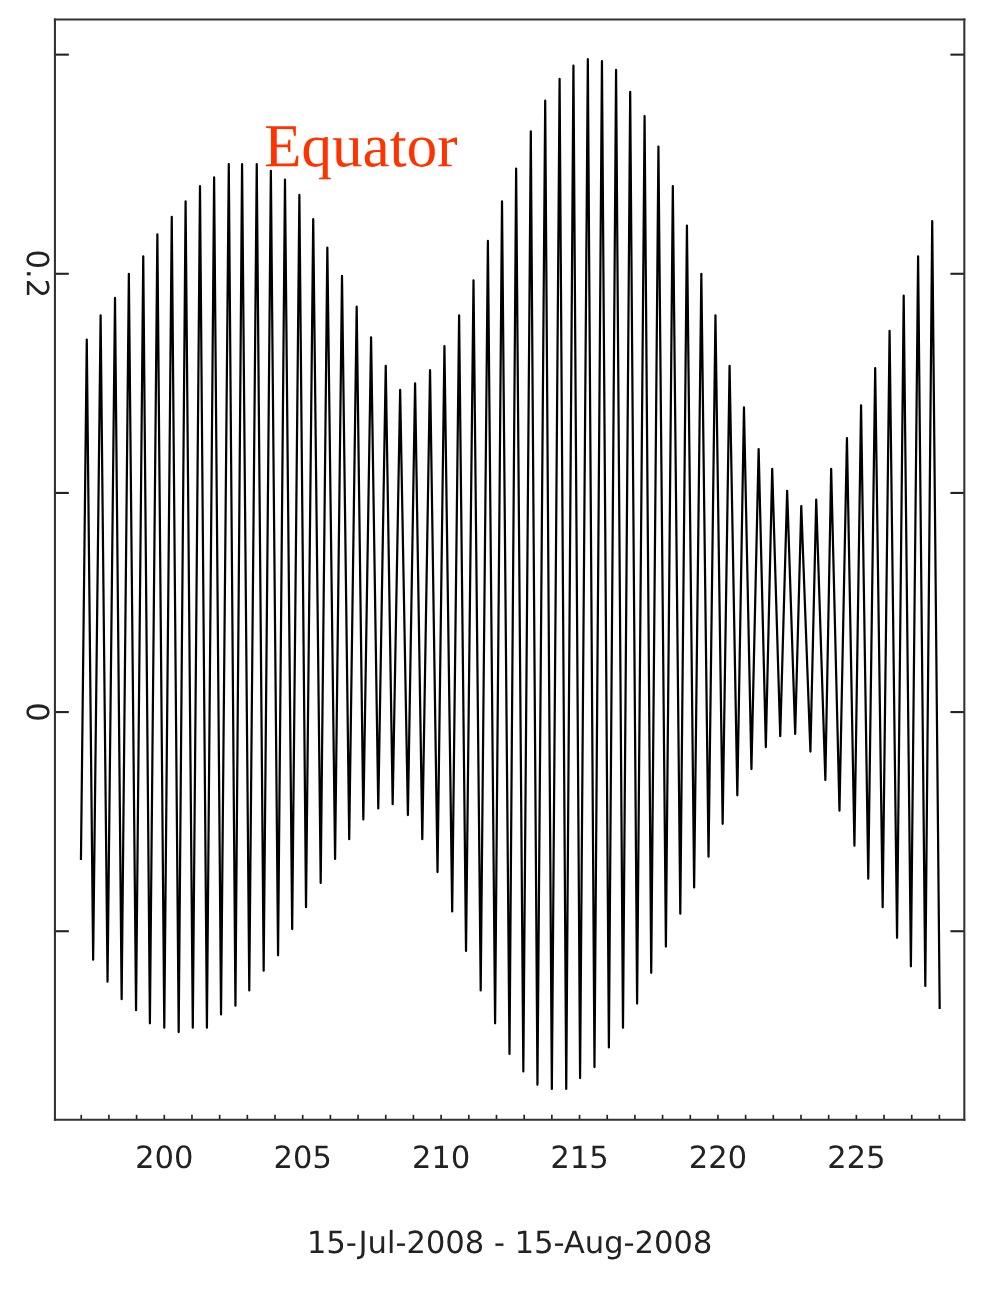  I want to click on x-tick-label: 215, so click(579, 1157).